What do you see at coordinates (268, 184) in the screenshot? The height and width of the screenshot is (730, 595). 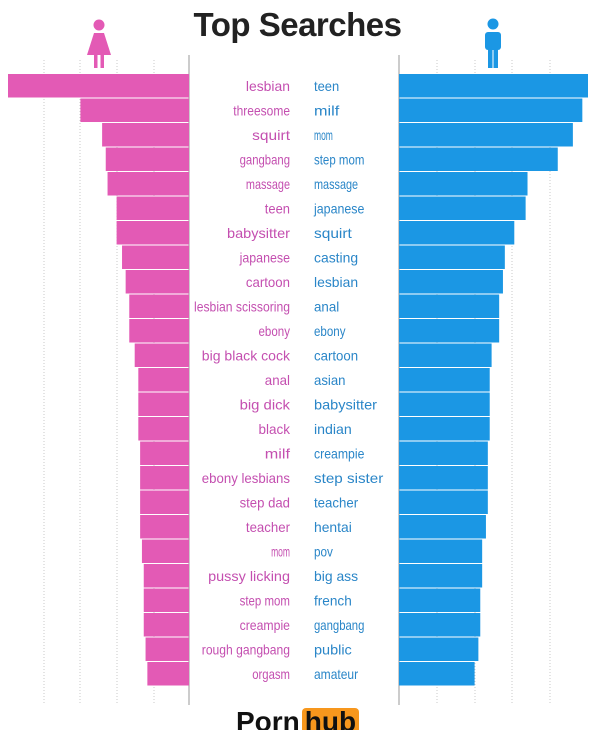 I see `female-label-5: massage` at bounding box center [268, 184].